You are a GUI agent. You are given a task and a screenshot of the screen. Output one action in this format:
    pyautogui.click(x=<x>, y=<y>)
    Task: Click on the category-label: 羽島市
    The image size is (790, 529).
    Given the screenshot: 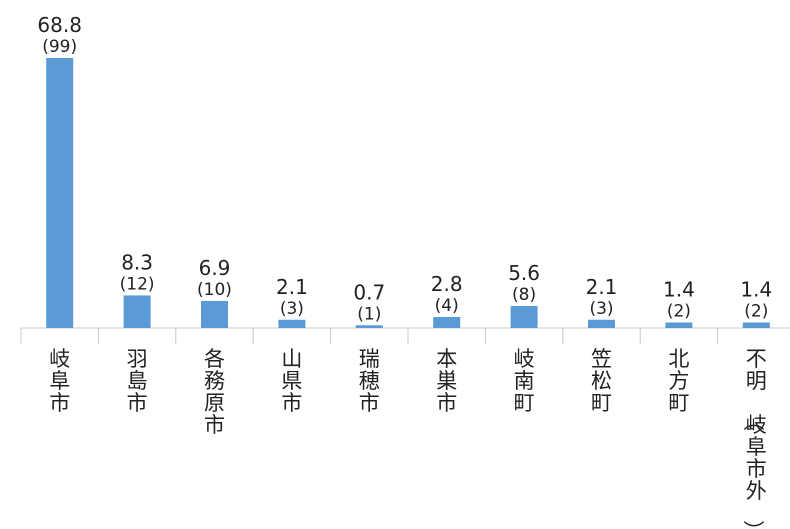 What is the action you would take?
    pyautogui.click(x=137, y=381)
    